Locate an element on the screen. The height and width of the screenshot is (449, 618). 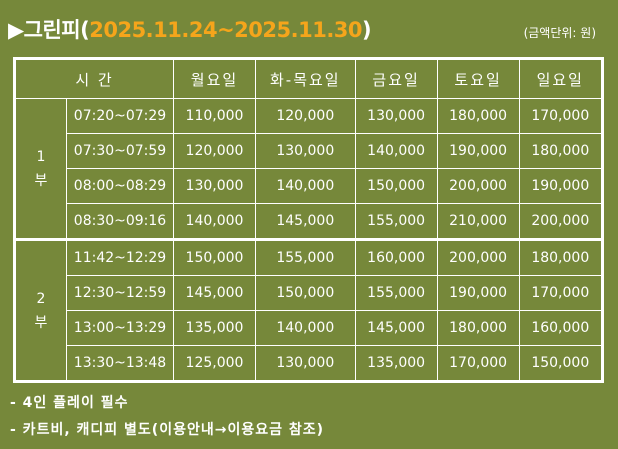
column-header: 토요일 is located at coordinates (478, 78).